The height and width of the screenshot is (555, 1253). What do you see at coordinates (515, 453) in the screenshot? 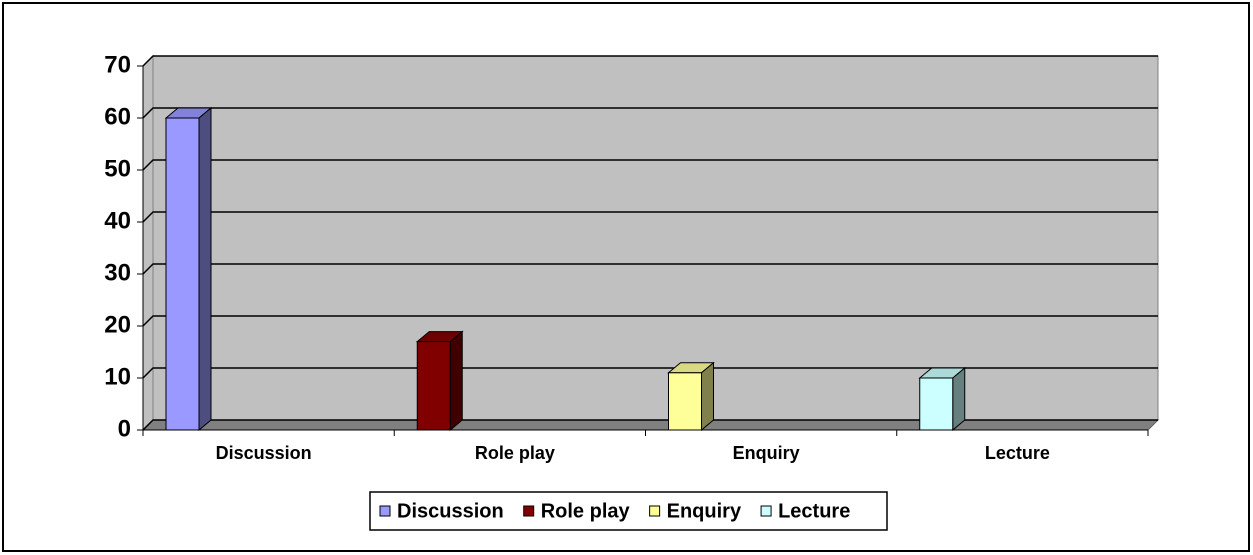
I see `x-tick-label: Role play` at bounding box center [515, 453].